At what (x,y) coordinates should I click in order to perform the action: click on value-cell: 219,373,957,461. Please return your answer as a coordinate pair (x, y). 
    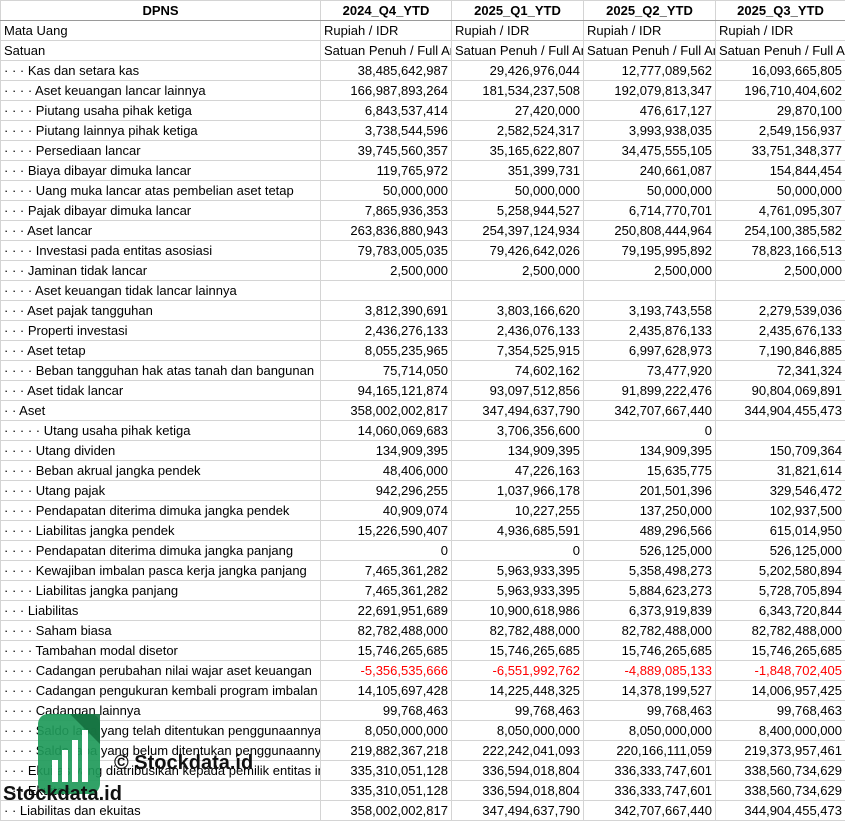
    Looking at the image, I should click on (780, 750).